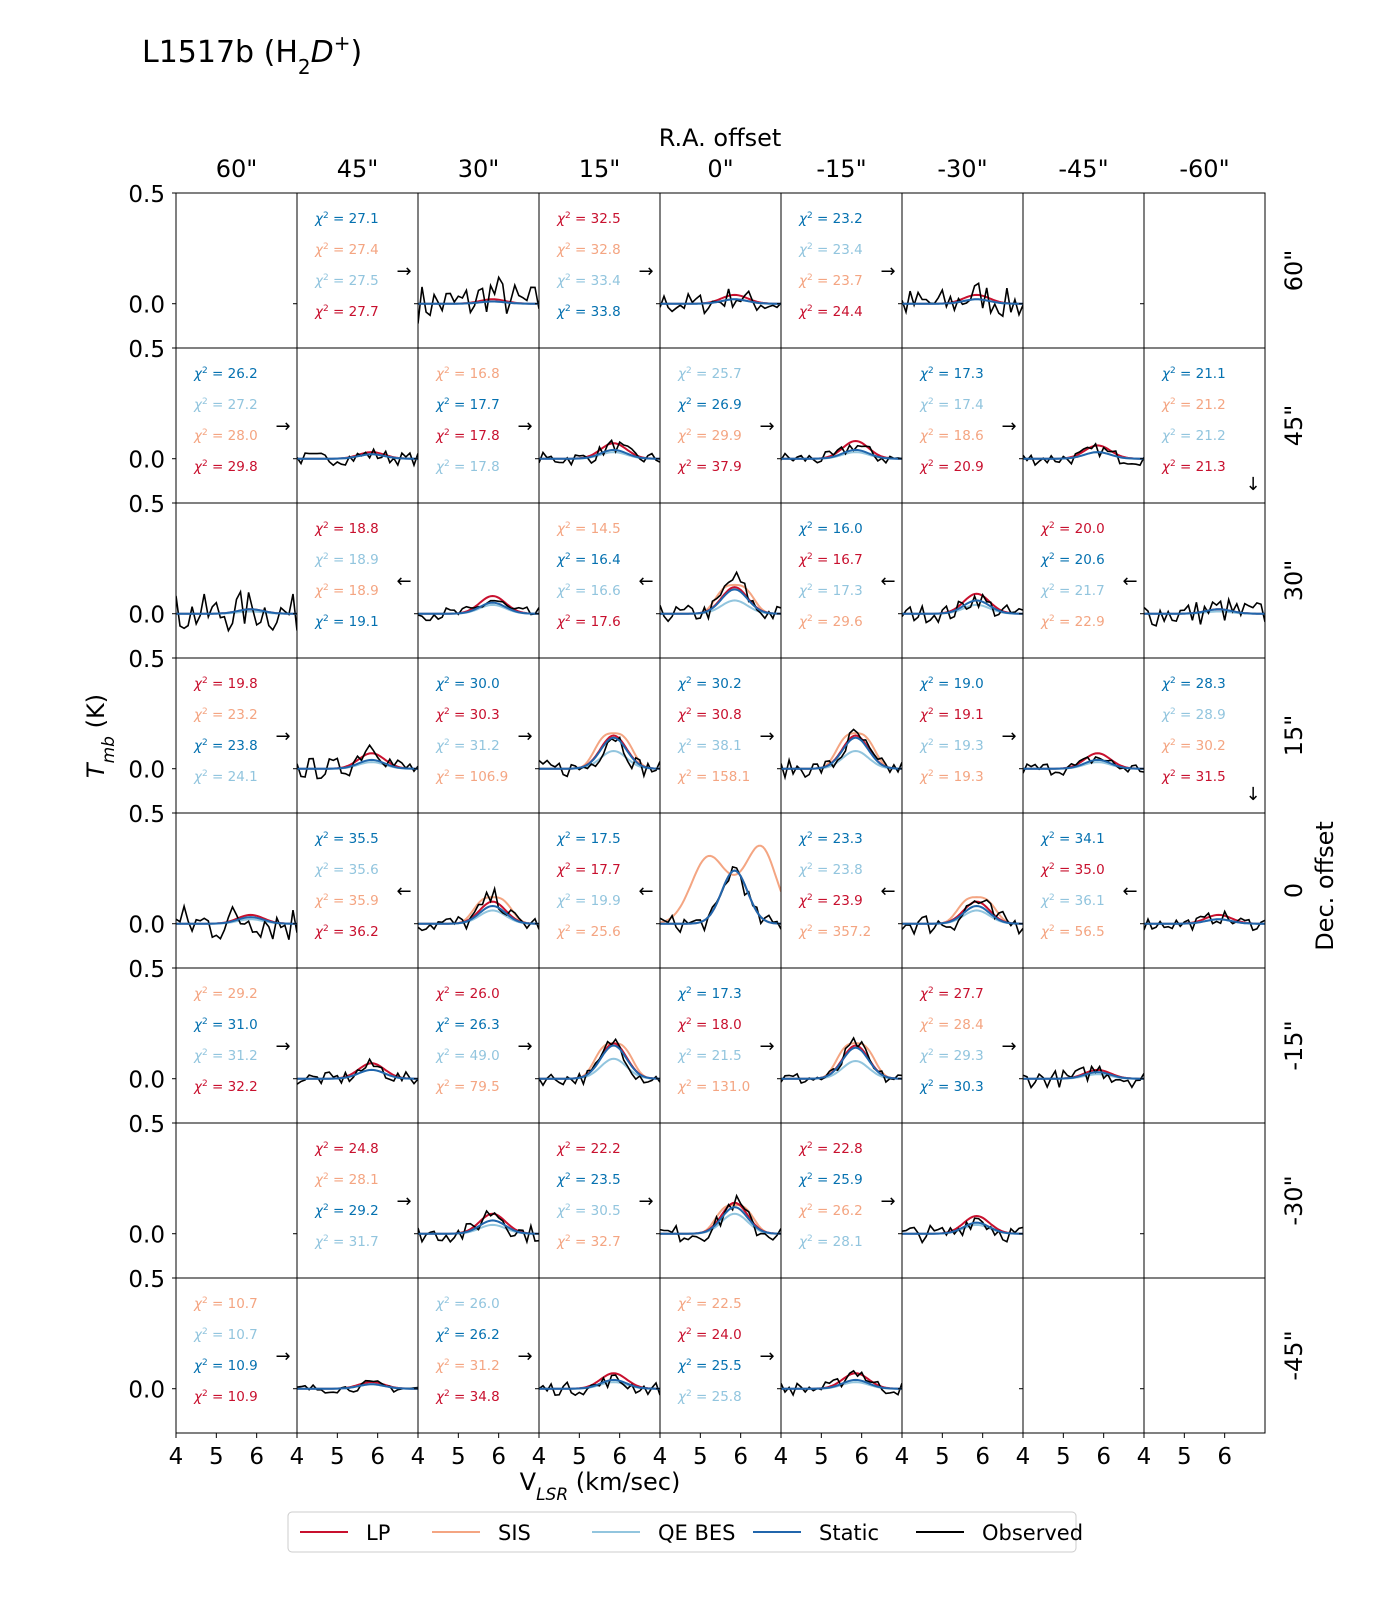  What do you see at coordinates (1193, 684) in the screenshot?
I see `chi-square-label: χ2 = 28.3` at bounding box center [1193, 684].